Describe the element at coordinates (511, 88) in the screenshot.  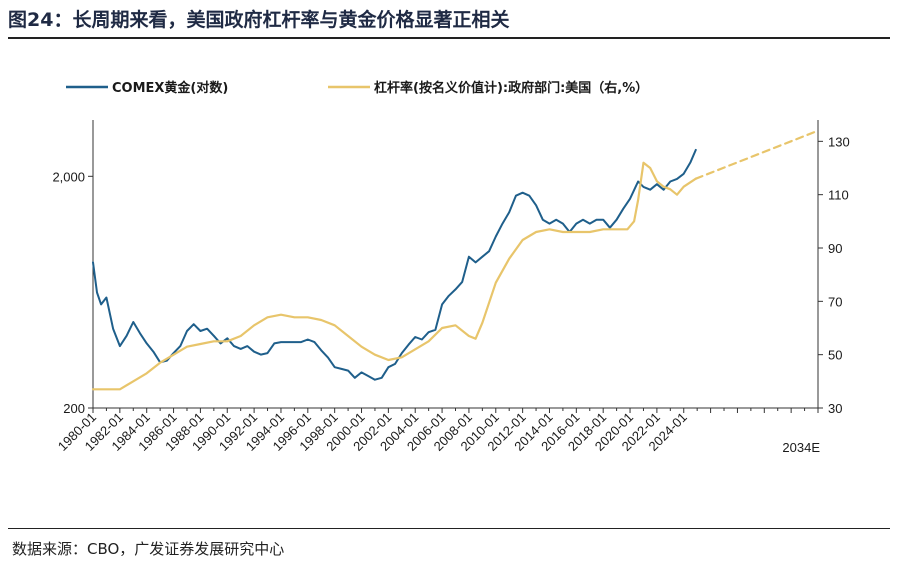
I see `legend-leverage-label: 杠杆率(按名义价值计):政府部门:美国（右,%）` at that location.